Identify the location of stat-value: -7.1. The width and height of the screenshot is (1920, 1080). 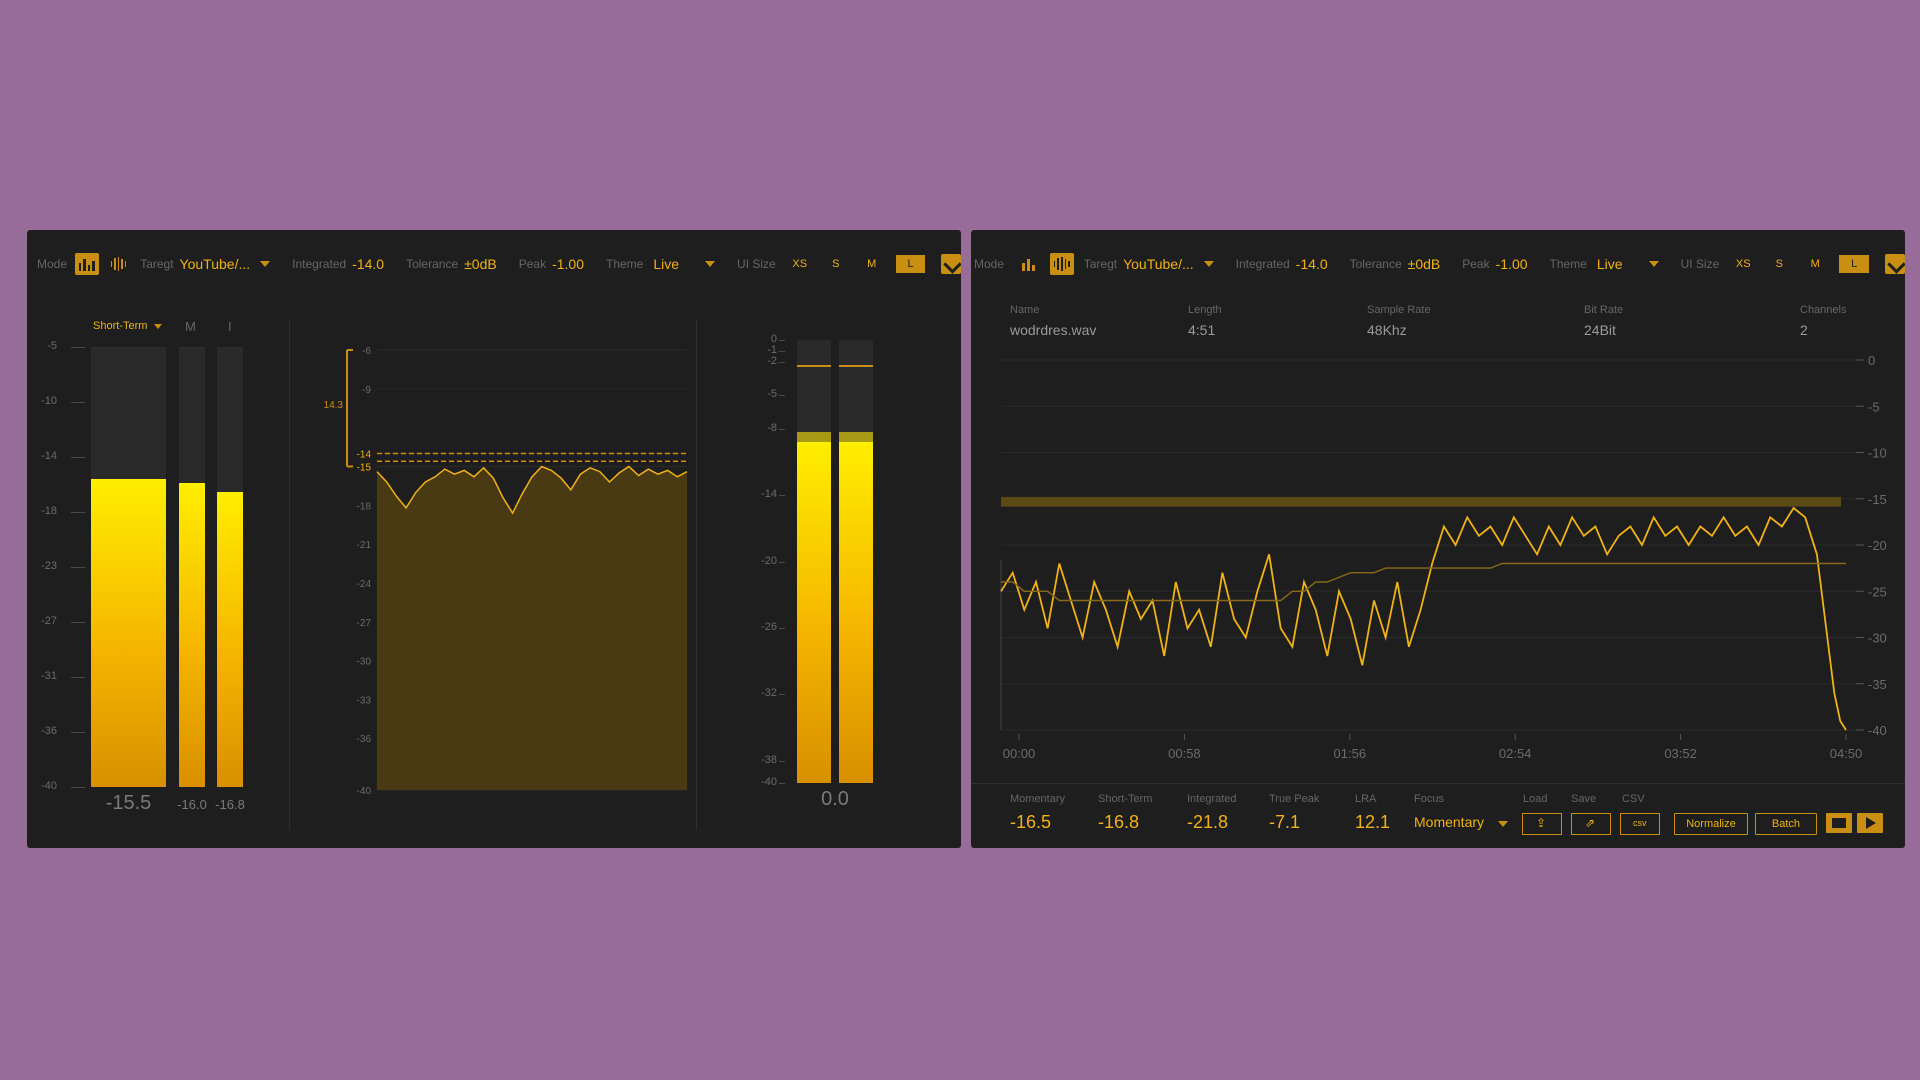
(1285, 822).